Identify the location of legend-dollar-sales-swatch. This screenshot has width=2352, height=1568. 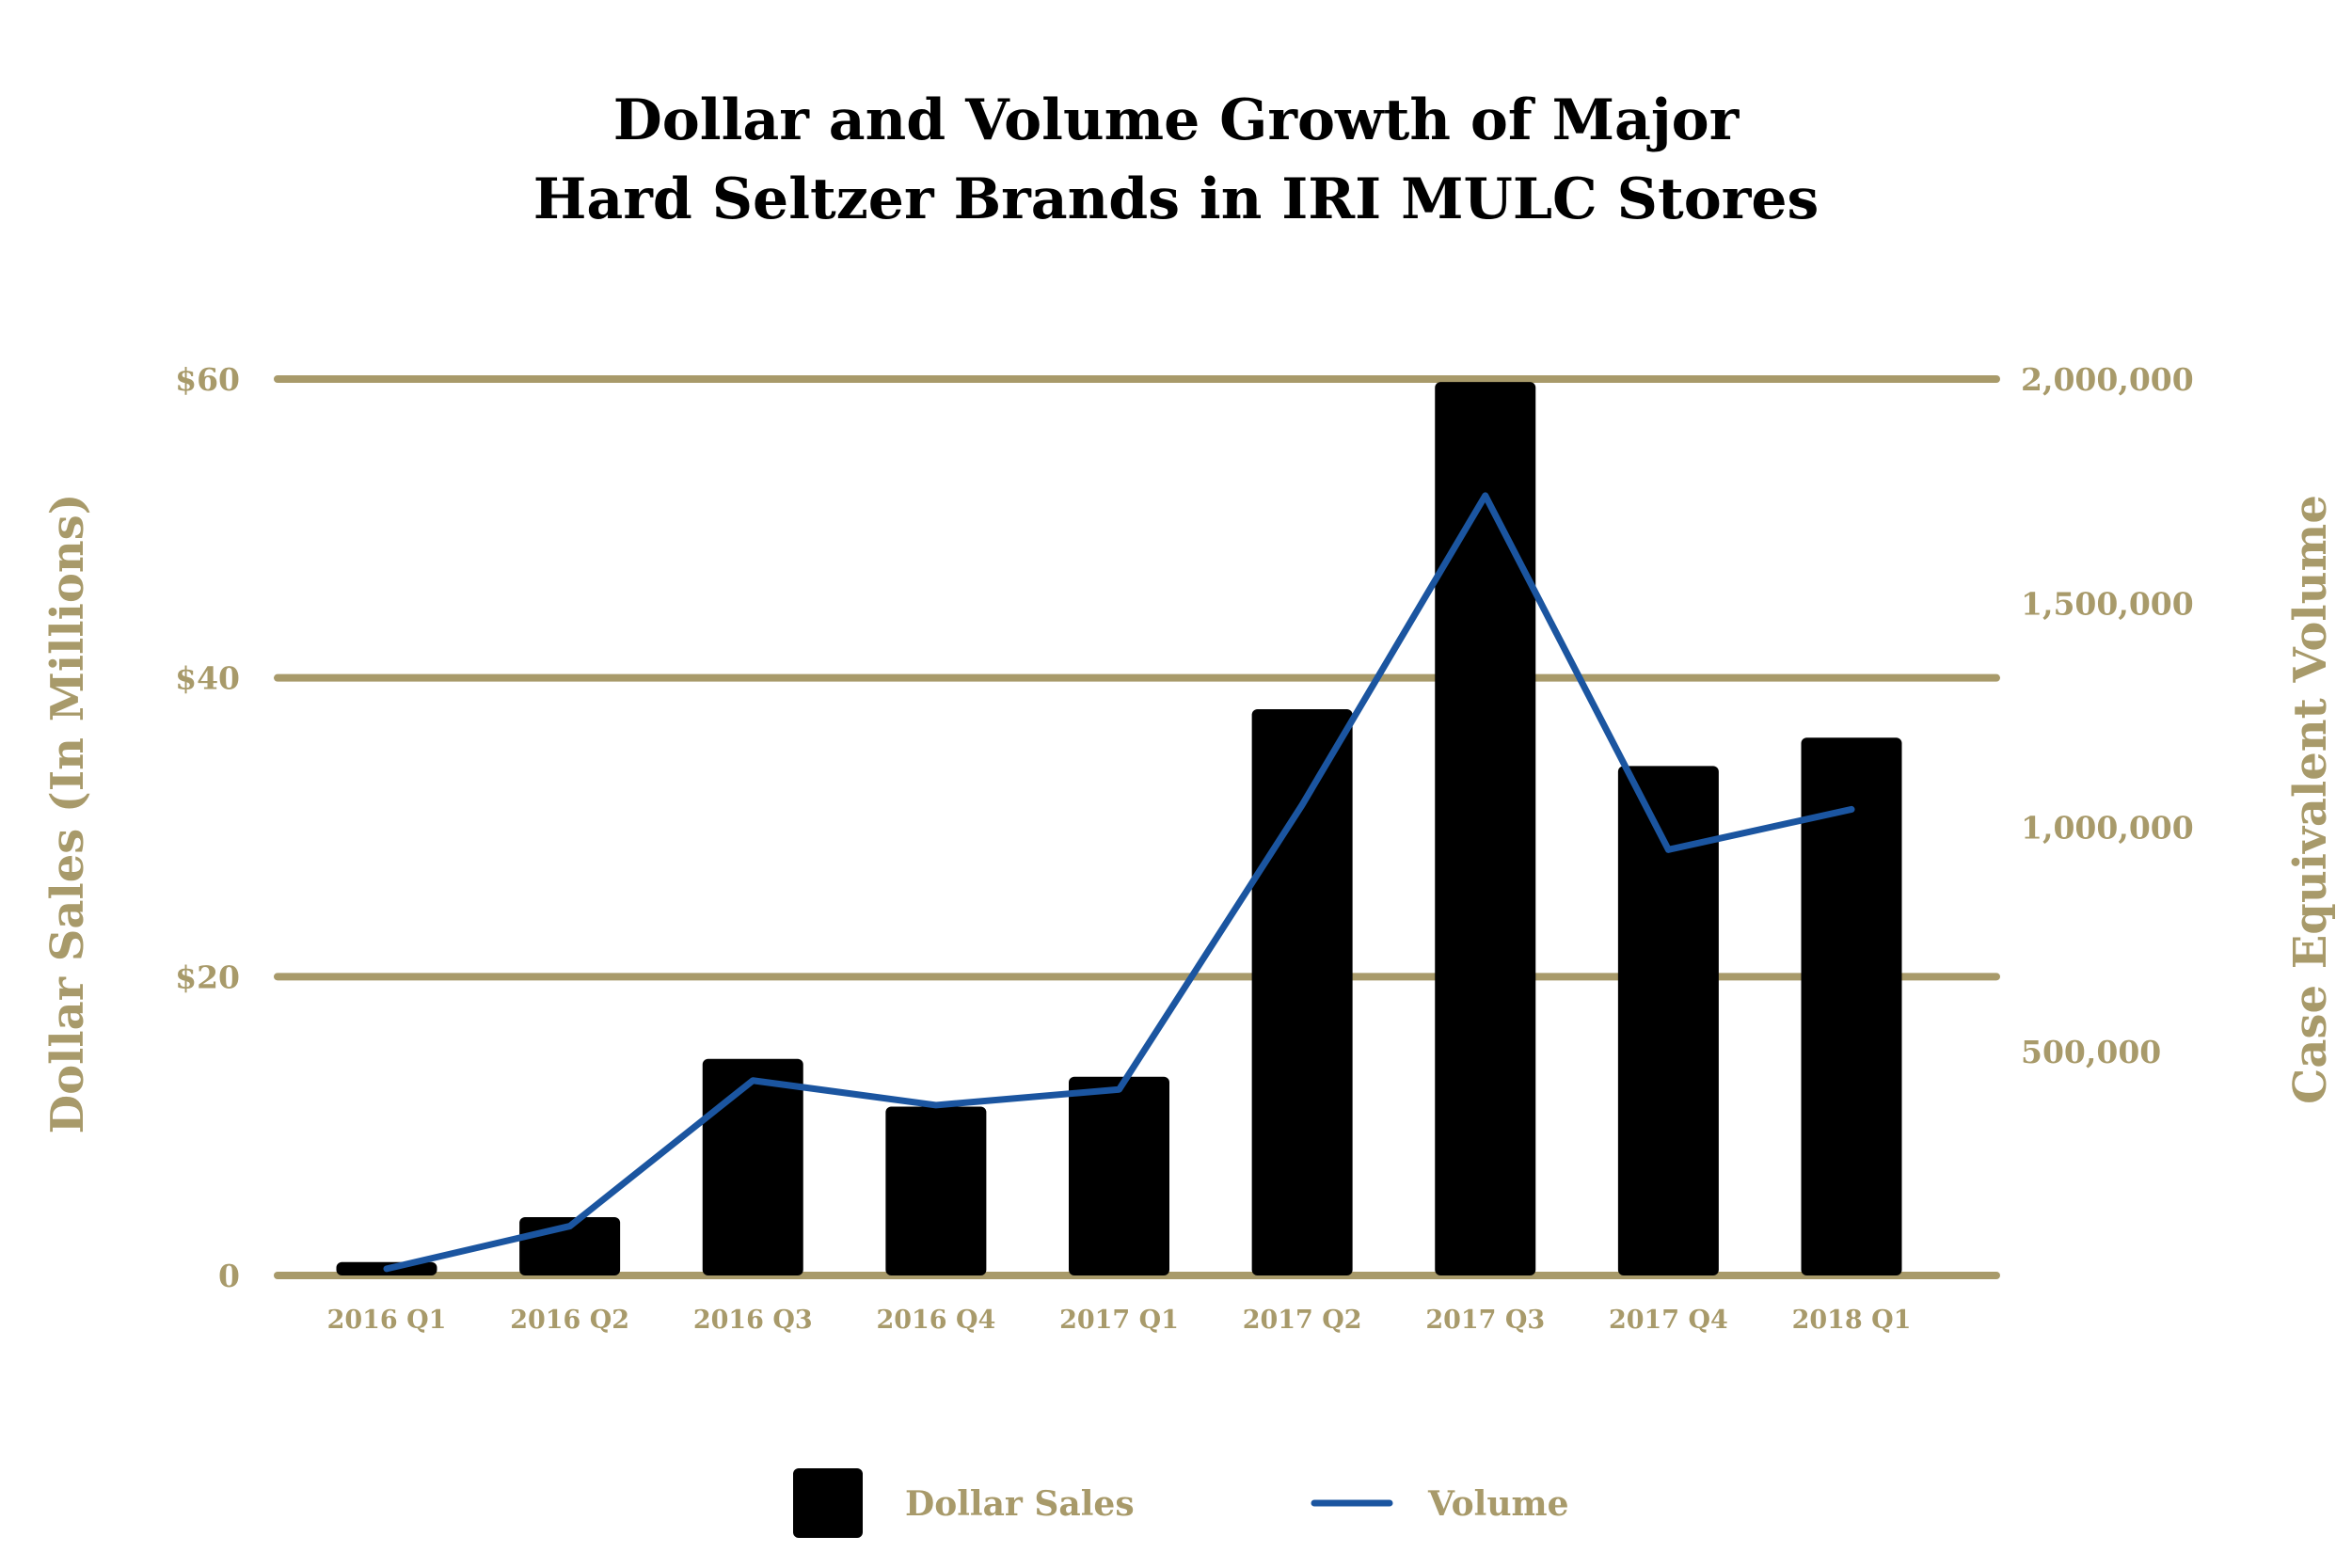
(828, 1503).